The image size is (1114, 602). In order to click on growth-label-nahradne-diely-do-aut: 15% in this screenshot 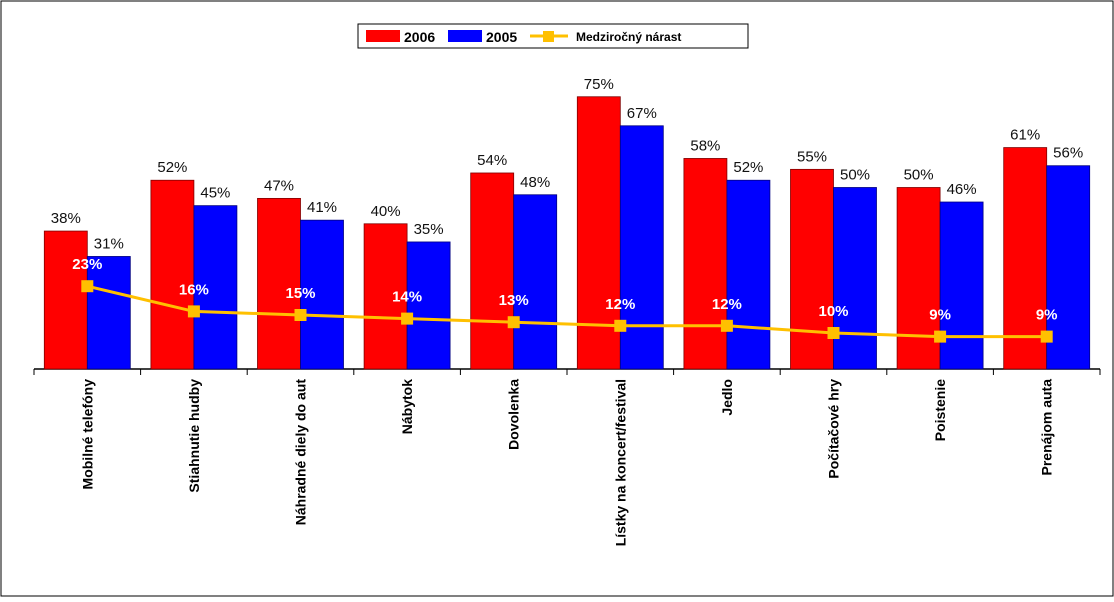, I will do `click(300, 293)`.